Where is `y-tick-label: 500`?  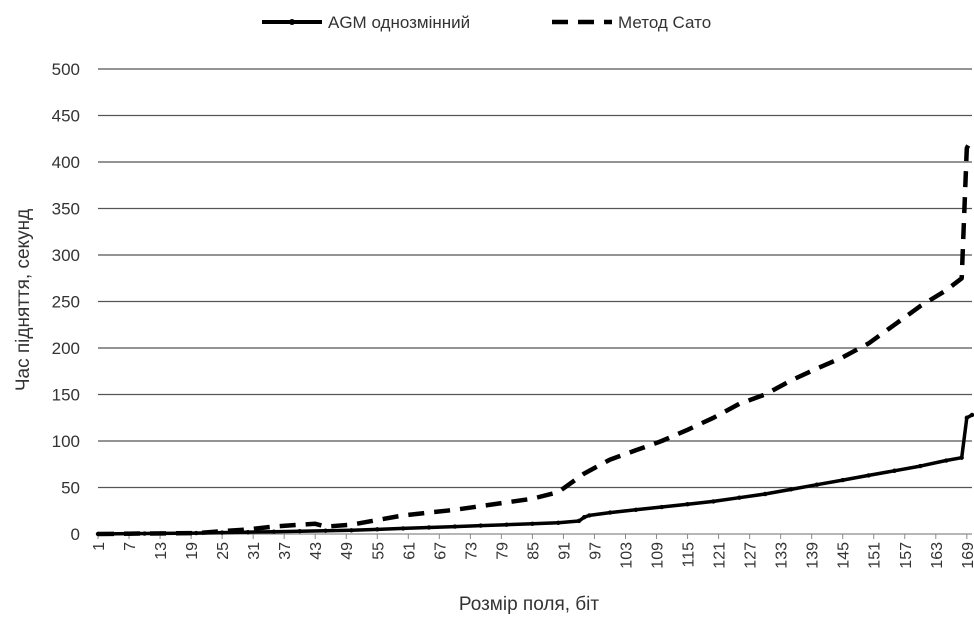
y-tick-label: 500 is located at coordinates (66, 69).